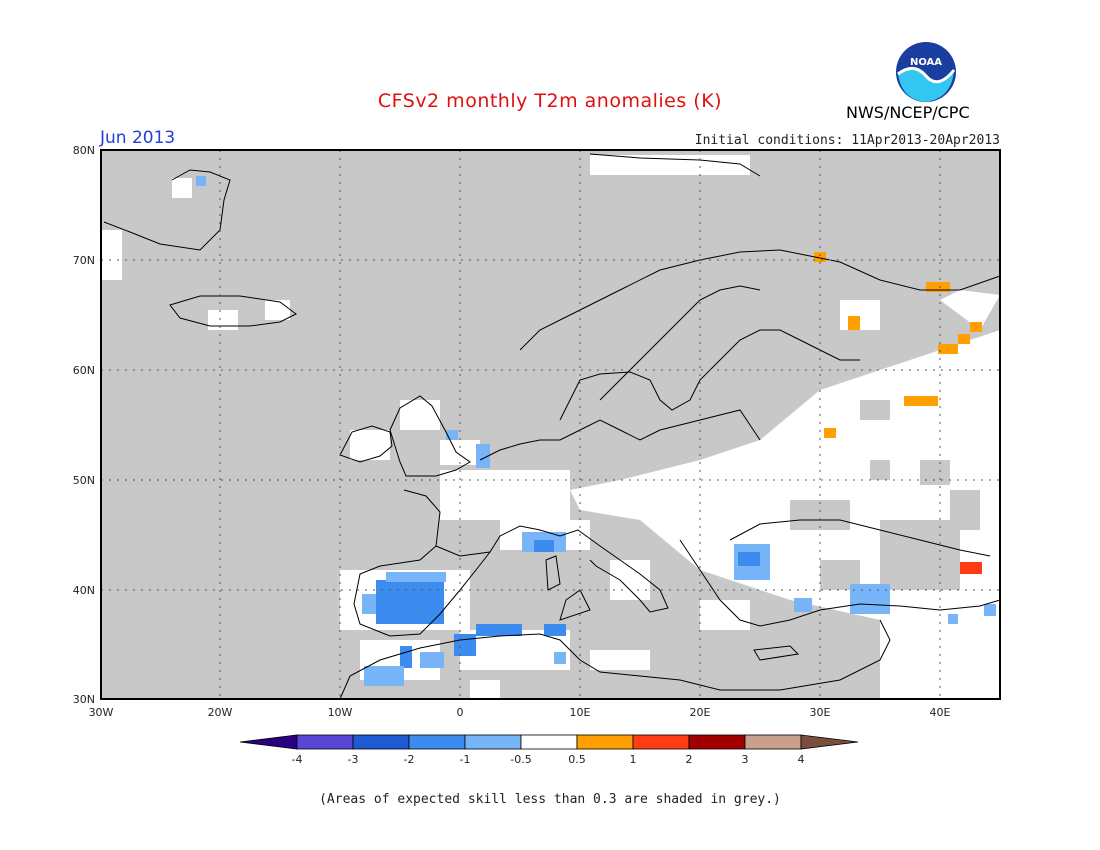  Describe the element at coordinates (520, 759) in the screenshot. I see `colorbar-label: -0.5` at that location.